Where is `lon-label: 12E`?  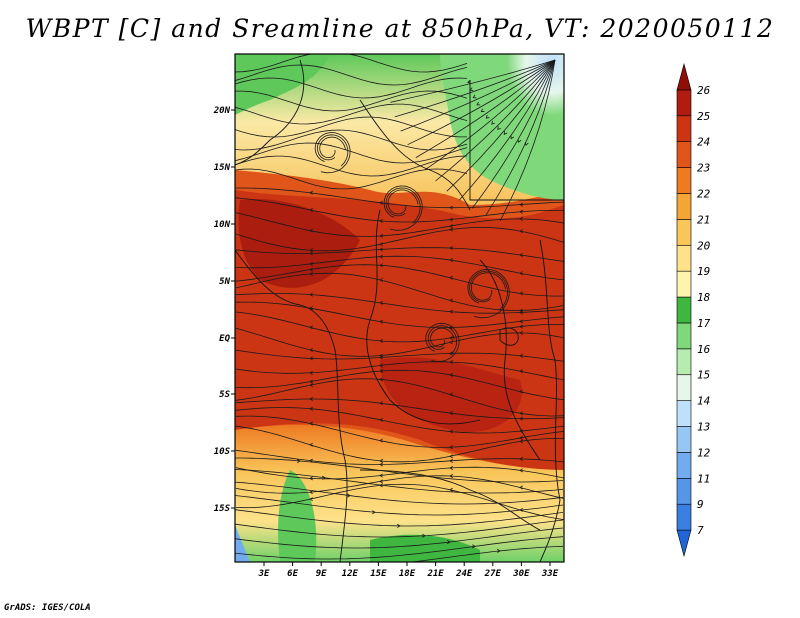
lon-label: 12E is located at coordinates (350, 574).